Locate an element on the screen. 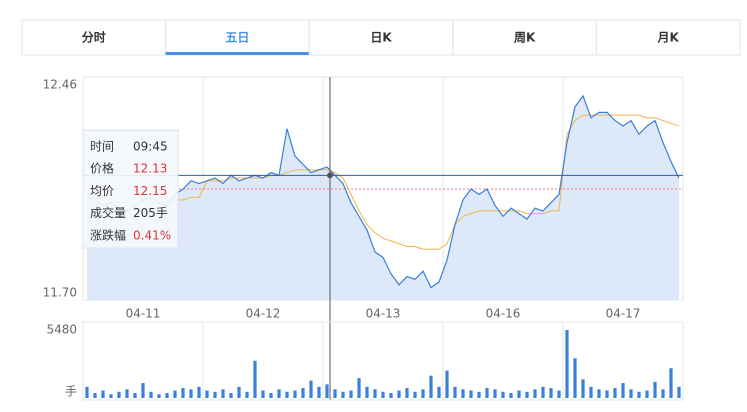 The width and height of the screenshot is (747, 412). tooltip-label: 时间 is located at coordinates (102, 147).